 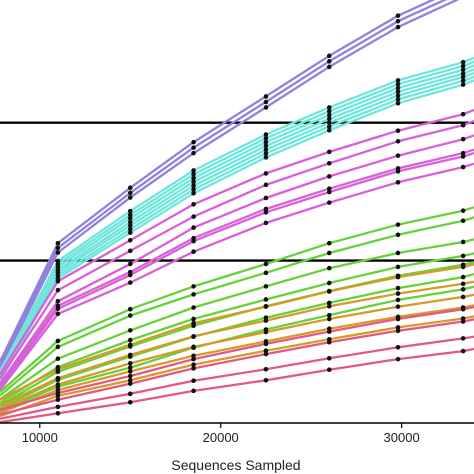 I want to click on x-axis: 10000 20000 30000, so click(x=237, y=433).